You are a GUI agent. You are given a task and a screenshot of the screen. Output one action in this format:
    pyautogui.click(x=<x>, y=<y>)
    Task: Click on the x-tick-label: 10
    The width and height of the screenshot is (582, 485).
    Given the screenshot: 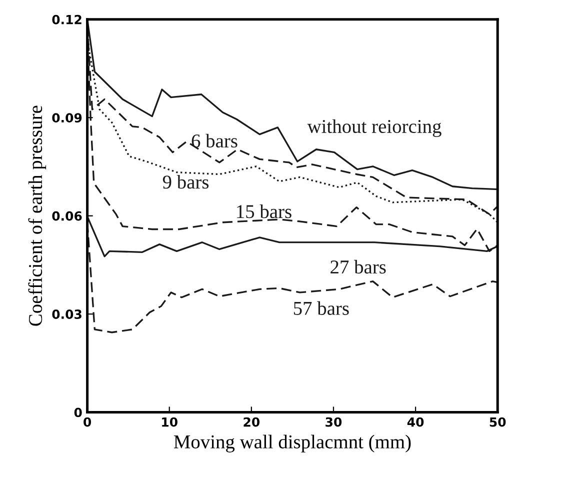 What is the action you would take?
    pyautogui.click(x=170, y=422)
    